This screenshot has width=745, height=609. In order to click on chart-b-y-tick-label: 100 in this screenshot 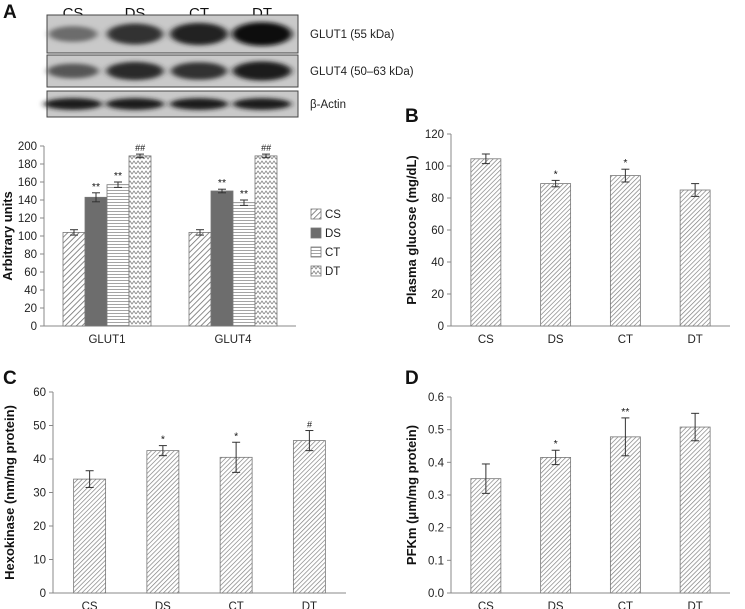, I will do `click(434, 167)`.